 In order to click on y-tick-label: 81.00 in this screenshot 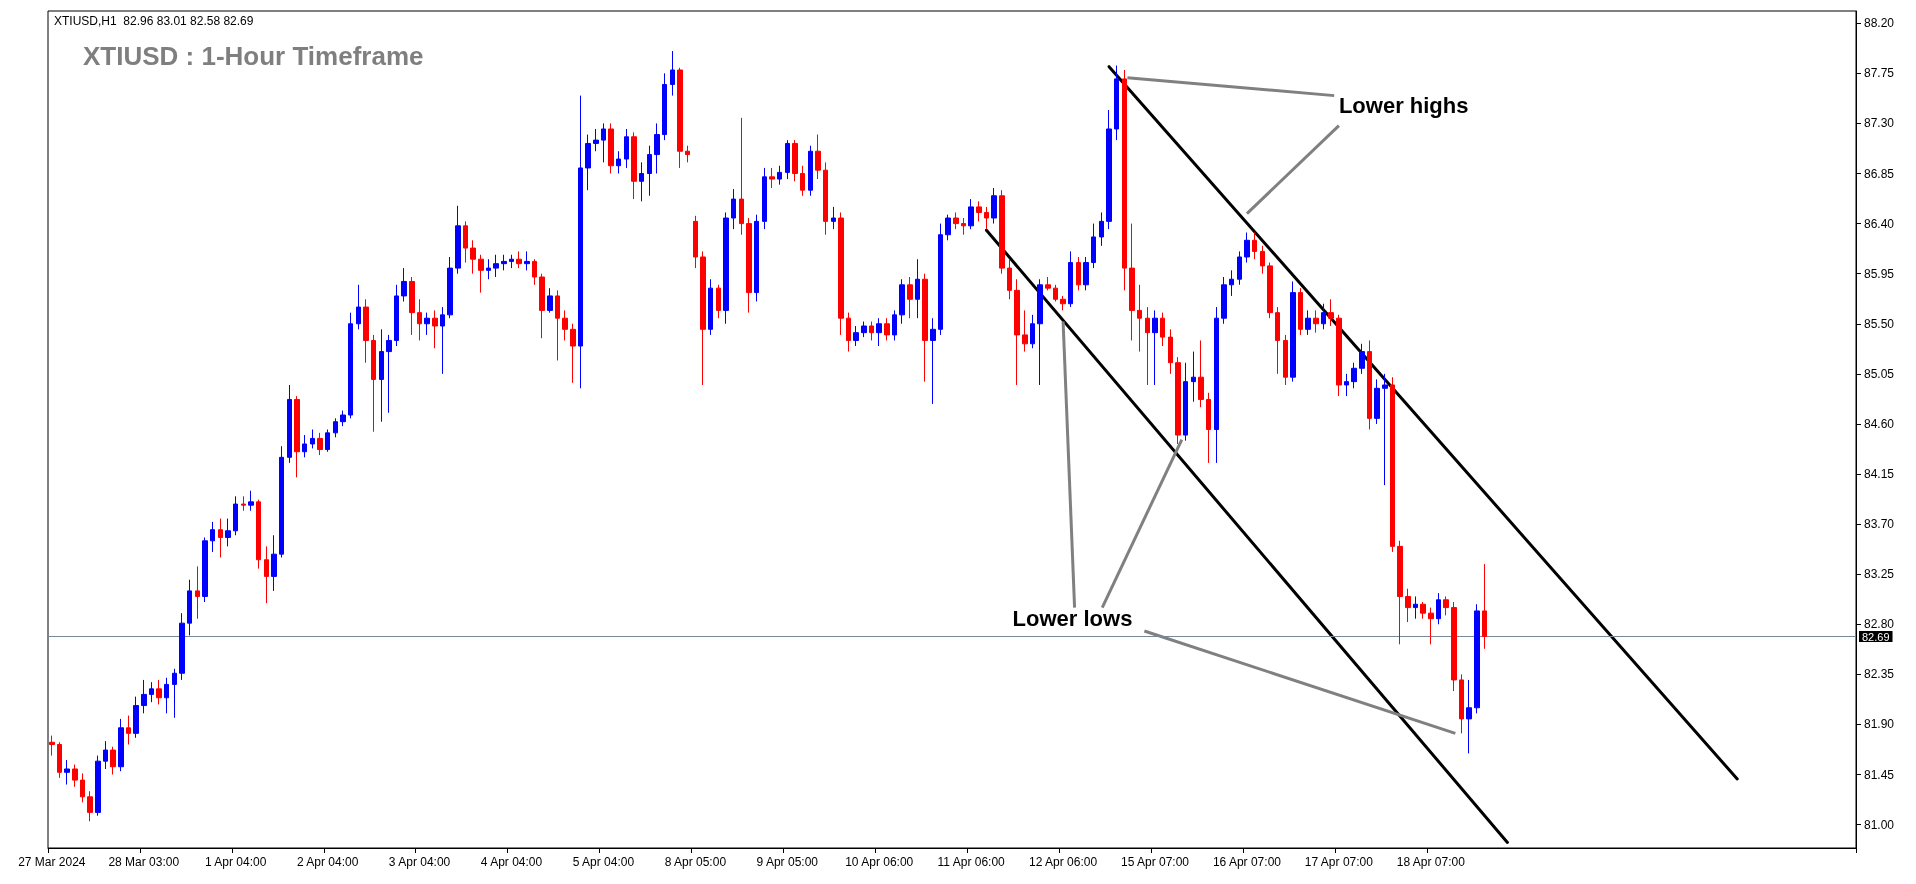, I will do `click(1879, 824)`.